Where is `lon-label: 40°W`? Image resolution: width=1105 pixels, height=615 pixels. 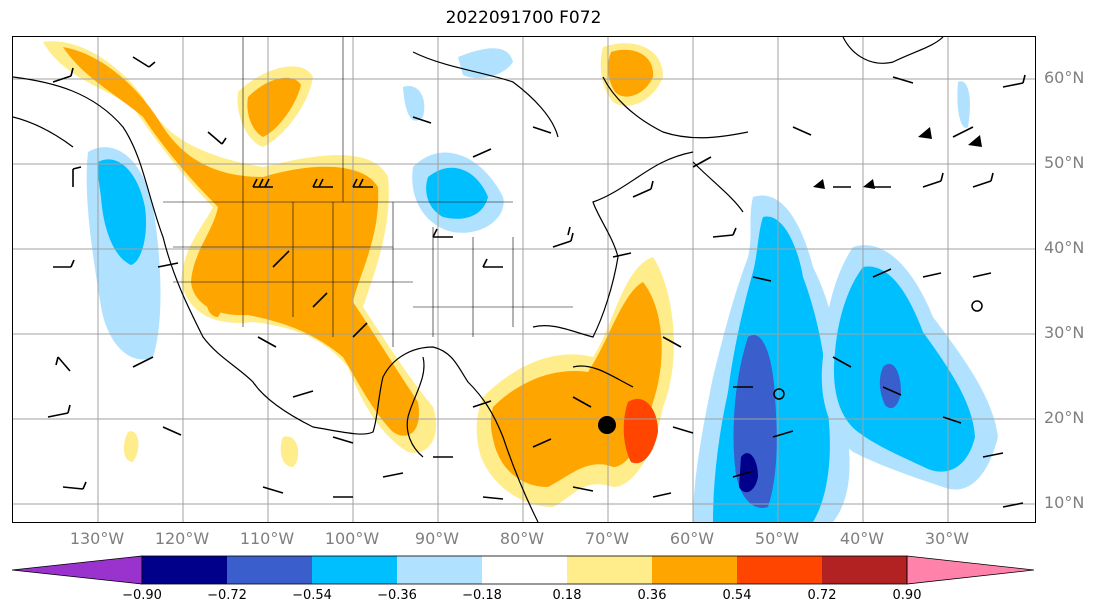 lon-label: 40°W is located at coordinates (862, 538).